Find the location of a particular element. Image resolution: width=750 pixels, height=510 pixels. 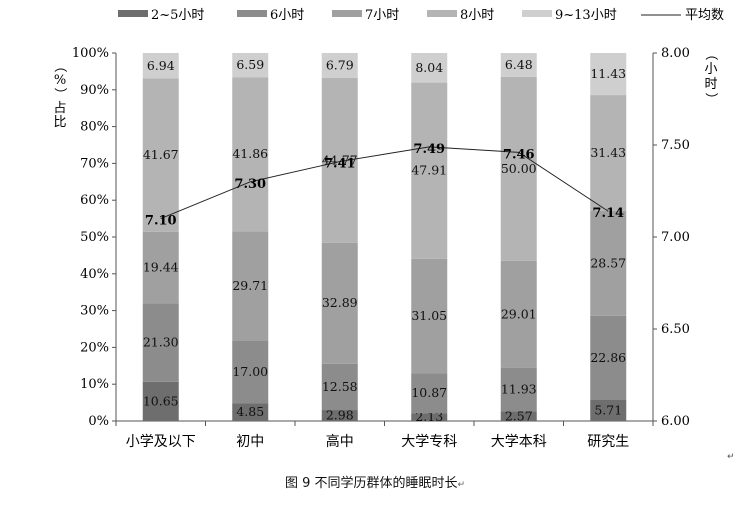

left-axis-title-char: （ is located at coordinates (59, 65).